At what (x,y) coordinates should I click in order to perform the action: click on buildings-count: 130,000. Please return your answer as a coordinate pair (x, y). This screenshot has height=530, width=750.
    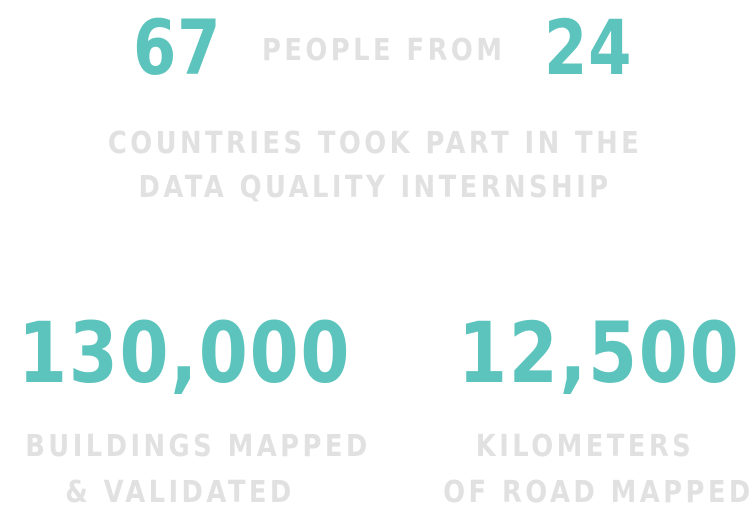
    Looking at the image, I should click on (185, 353).